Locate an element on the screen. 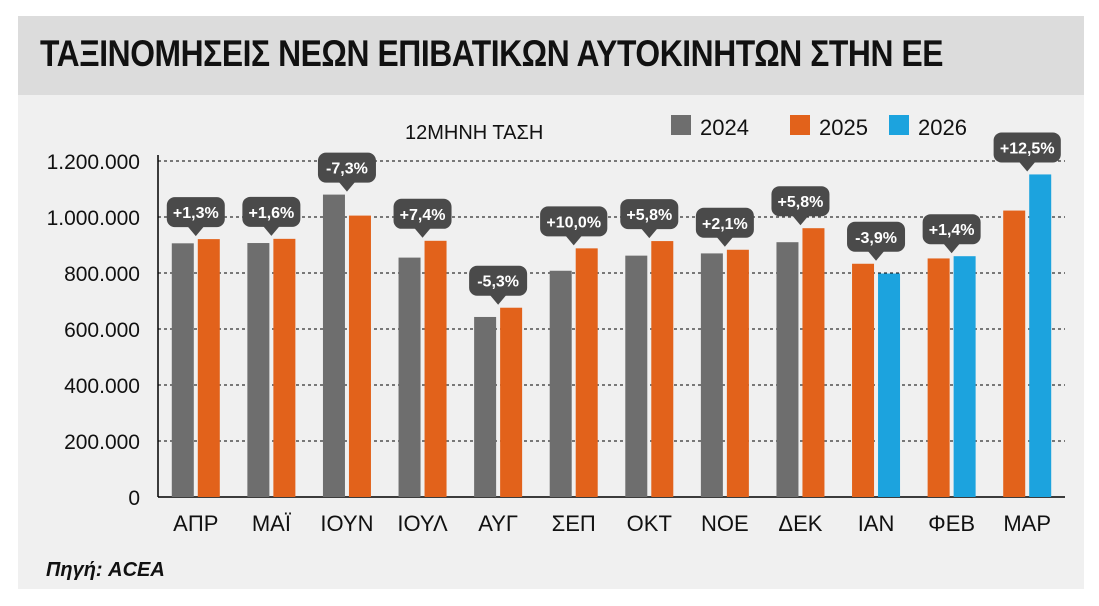  annotation-label: -5,3% is located at coordinates (498, 282).